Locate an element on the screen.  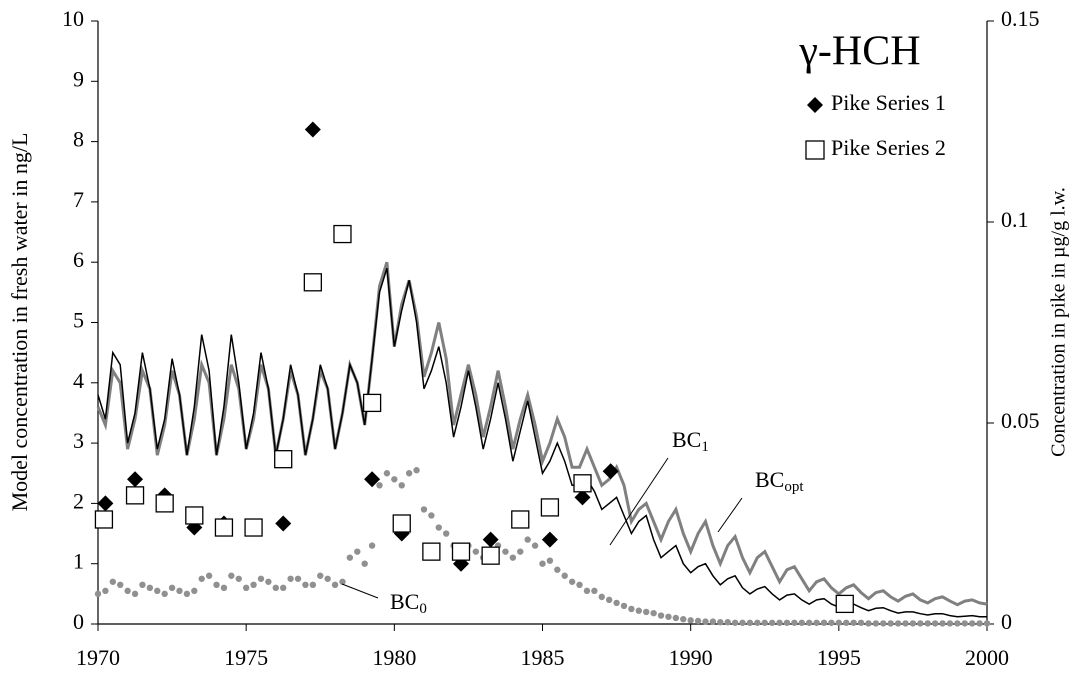
chart-title: γ-HCH is located at coordinates (859, 52).